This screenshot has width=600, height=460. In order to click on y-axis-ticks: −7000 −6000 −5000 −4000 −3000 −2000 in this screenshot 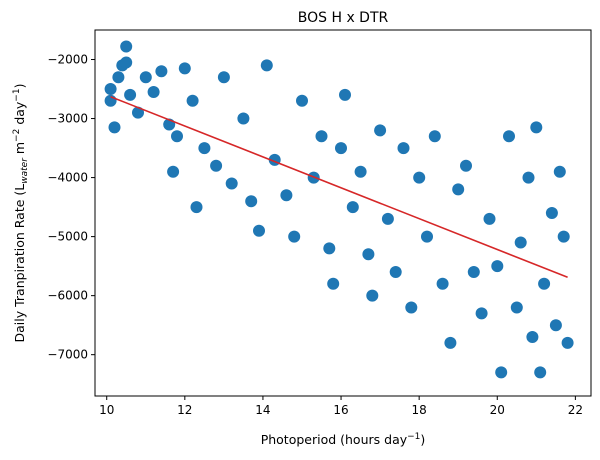, I will do `click(71, 207)`.